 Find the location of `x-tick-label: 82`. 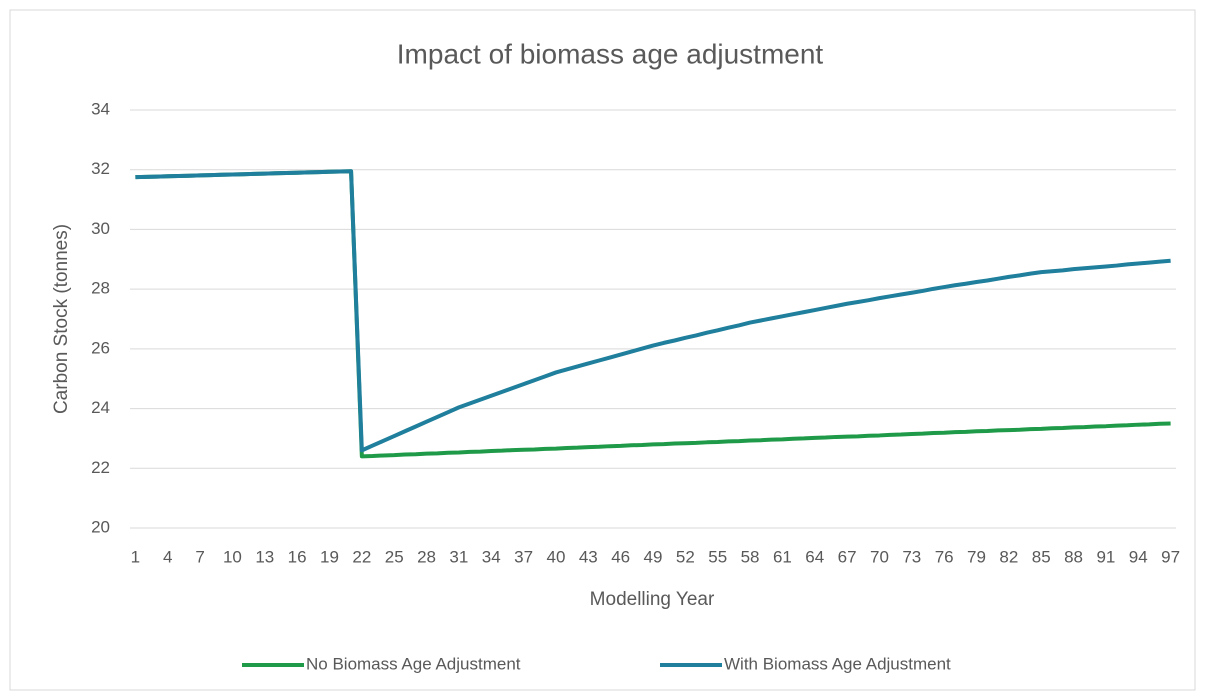

x-tick-label: 82 is located at coordinates (1008, 556).